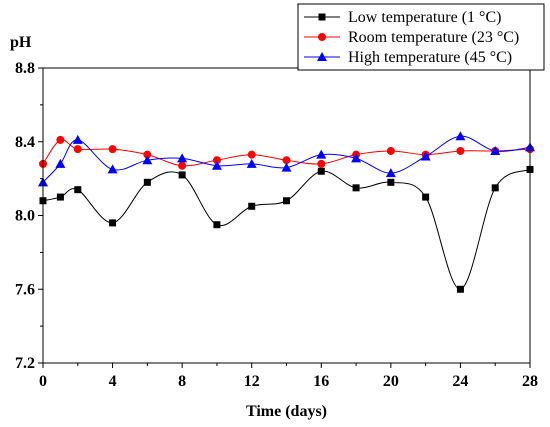 This screenshot has width=550, height=427. I want to click on x-tick-label: 12, so click(252, 381).